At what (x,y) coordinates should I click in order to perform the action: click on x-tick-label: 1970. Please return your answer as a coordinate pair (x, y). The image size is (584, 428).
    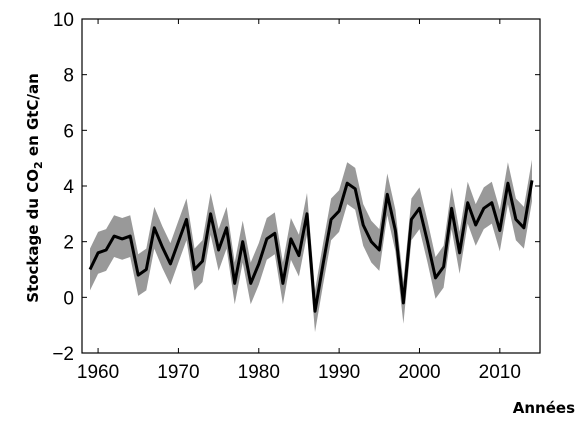
    Looking at the image, I should click on (178, 372).